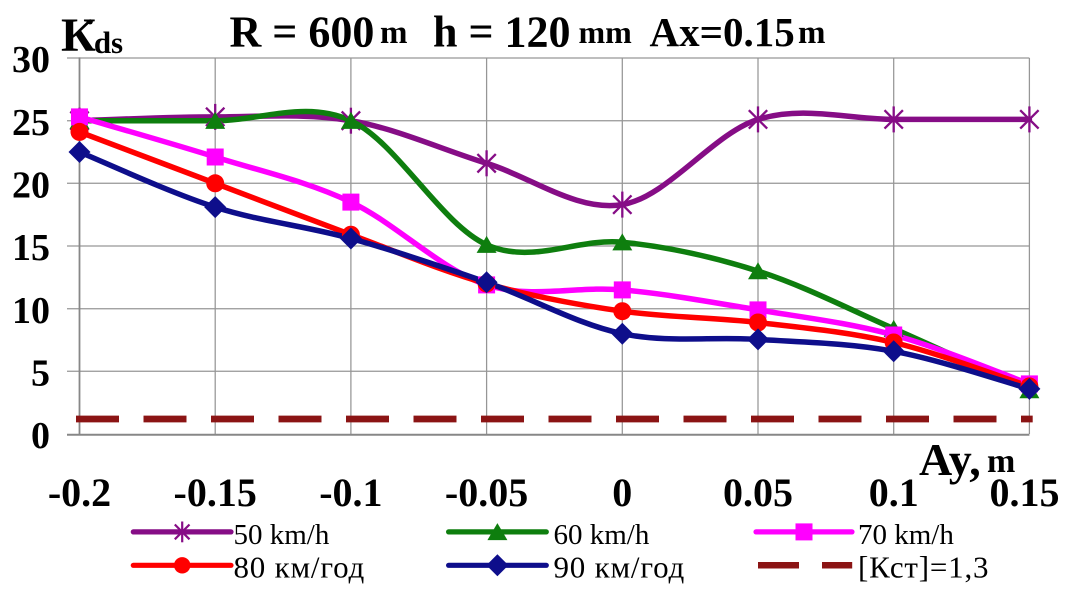 Image resolution: width=1069 pixels, height=593 pixels. I want to click on svg-text: 10, so click(31, 311).